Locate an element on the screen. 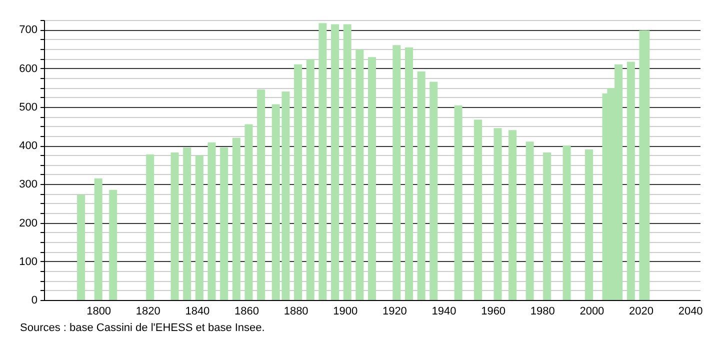 This screenshot has width=710, height=340. x-tick-label: 1900 is located at coordinates (345, 312).